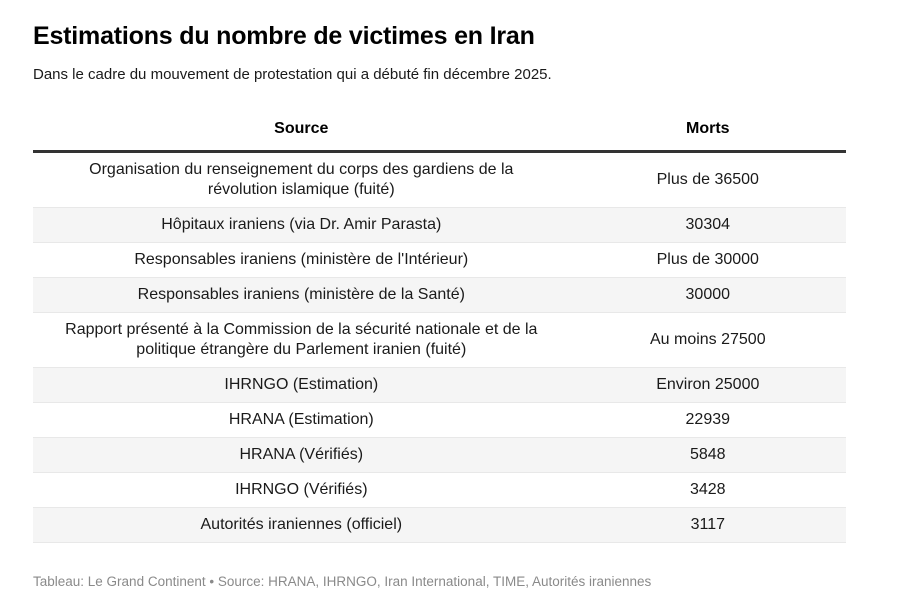  Describe the element at coordinates (707, 525) in the screenshot. I see `deaths-cell: 3117` at that location.